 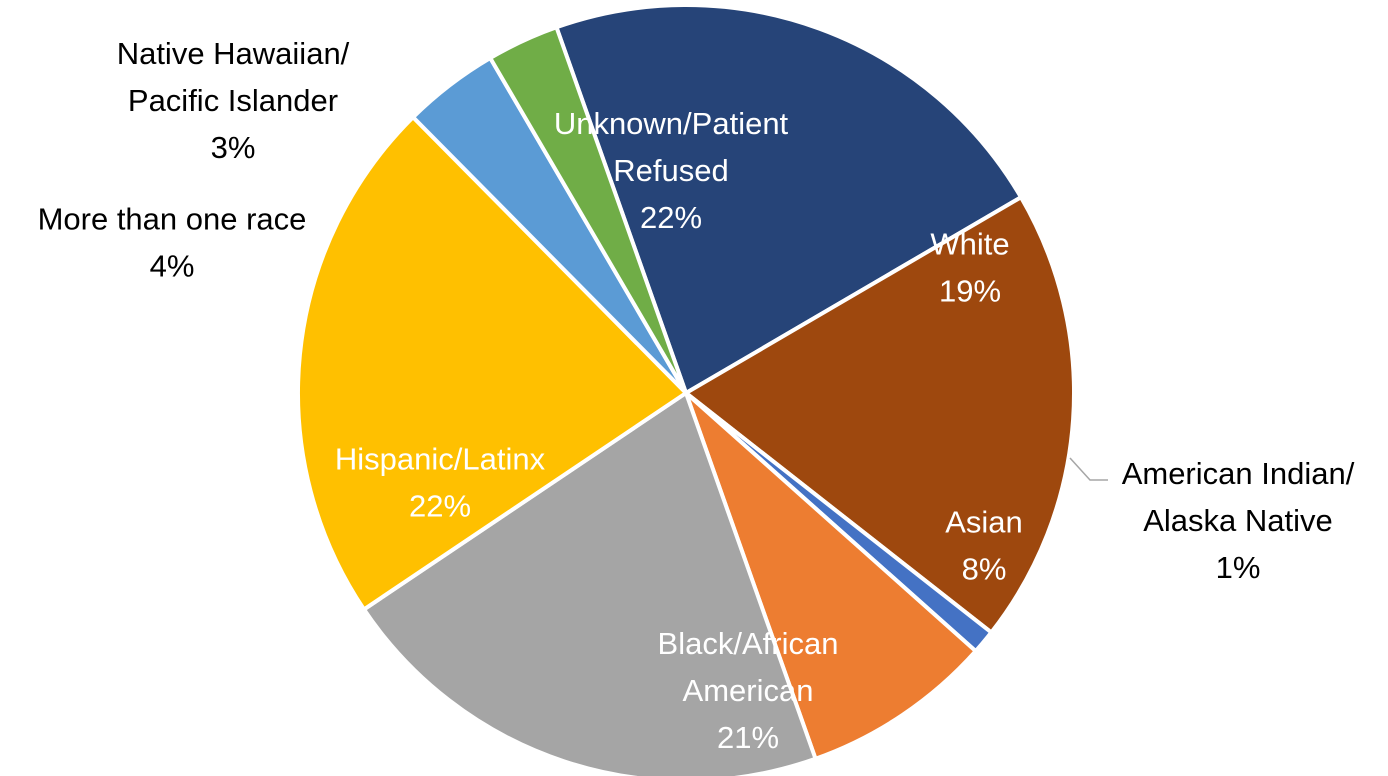 I want to click on slice-name-white: White, so click(x=969, y=244).